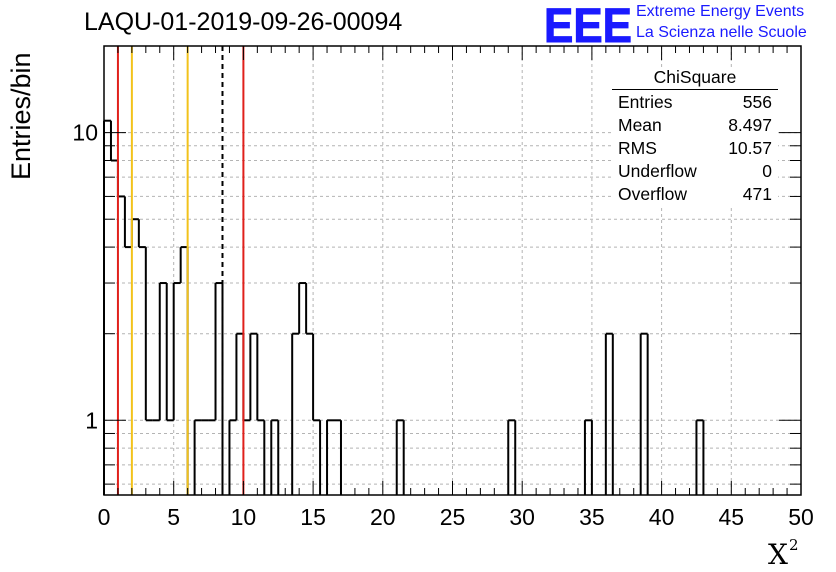 The width and height of the screenshot is (836, 572). Describe the element at coordinates (793, 545) in the screenshot. I see `x-axis-label-sup: 2` at that location.